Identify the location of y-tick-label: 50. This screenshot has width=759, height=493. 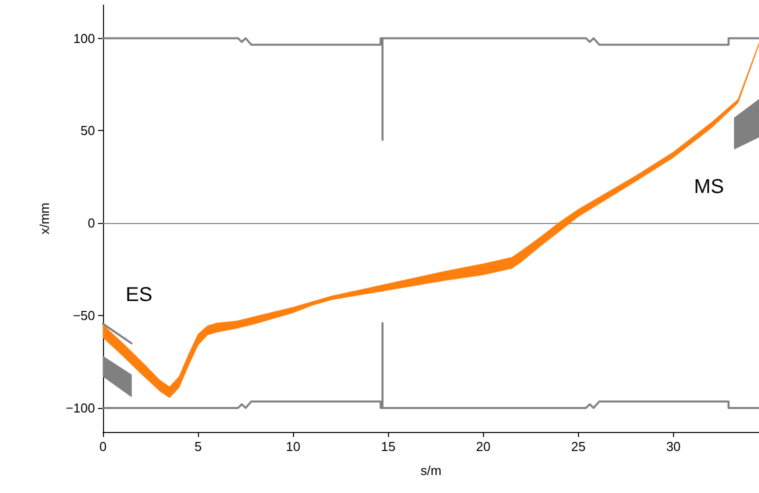
(87, 130).